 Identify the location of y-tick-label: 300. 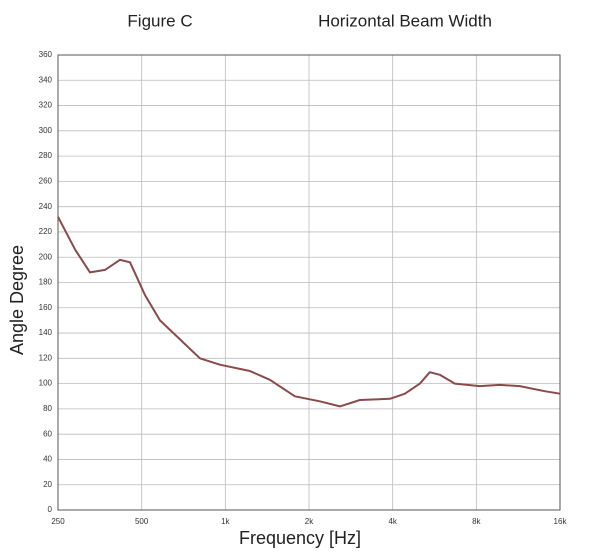
(46, 130).